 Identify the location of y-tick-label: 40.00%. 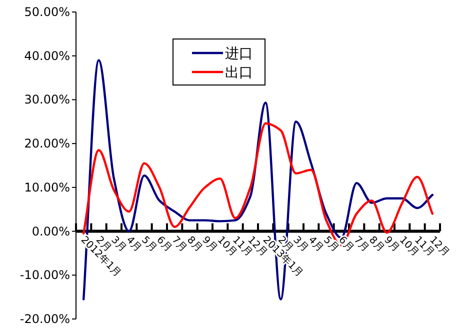
(47, 55).